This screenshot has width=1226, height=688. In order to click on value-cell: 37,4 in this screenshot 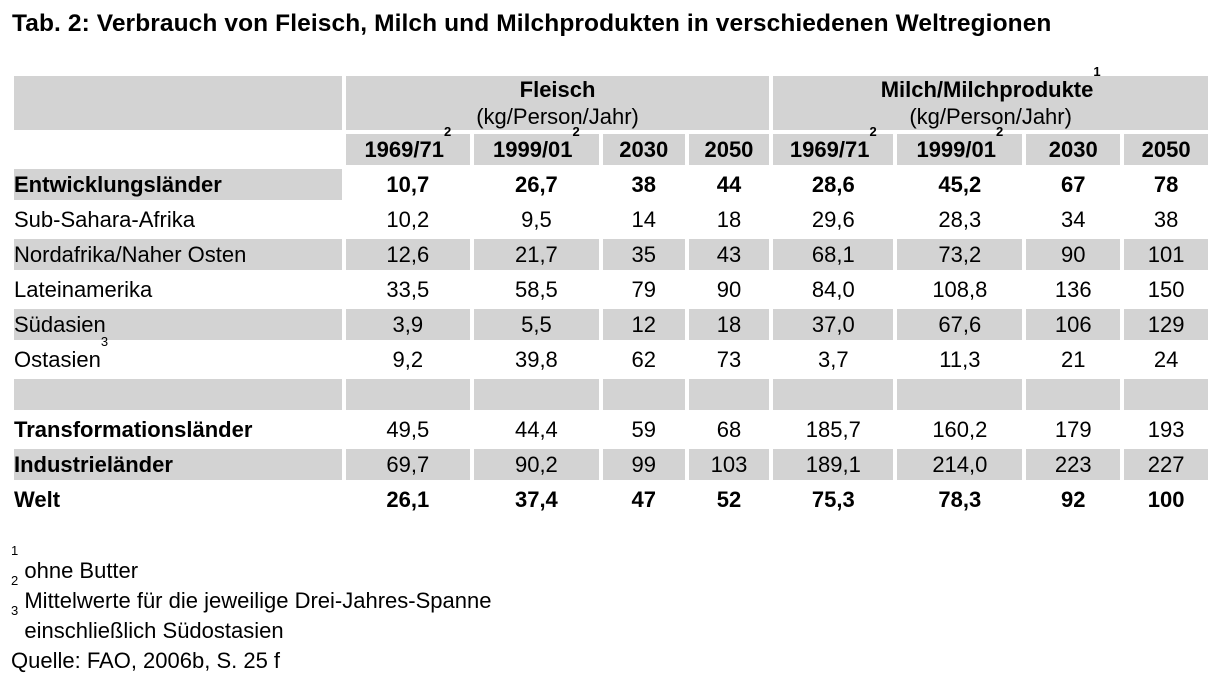, I will do `click(536, 499)`.